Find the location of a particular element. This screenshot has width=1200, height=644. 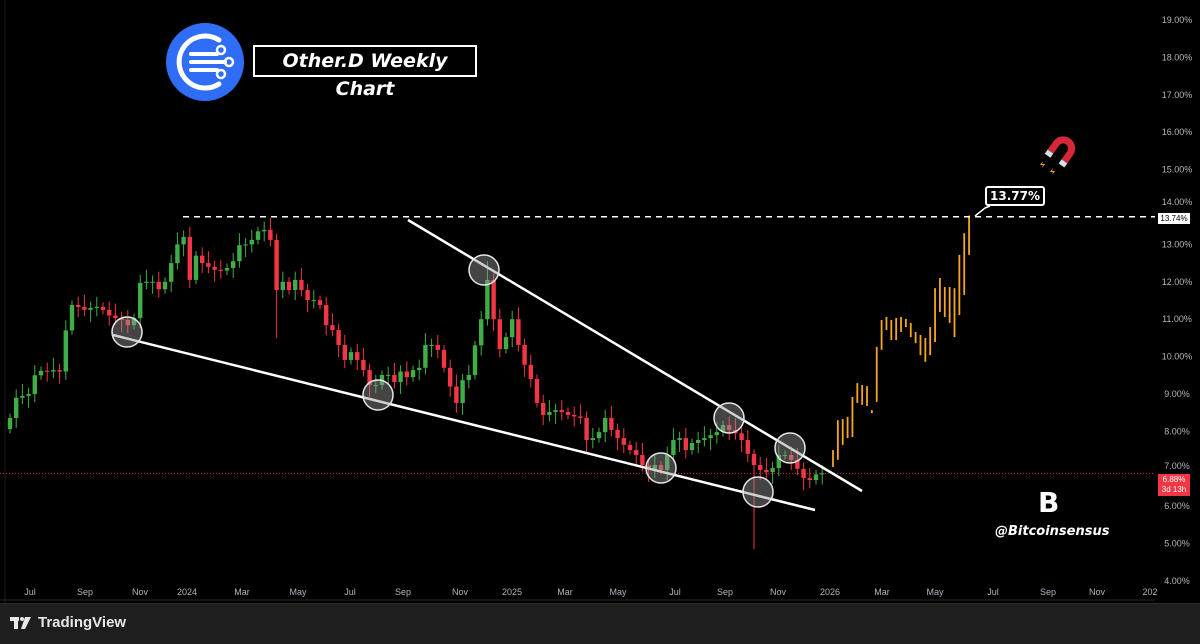

x-tick-label: 2025 is located at coordinates (512, 592).